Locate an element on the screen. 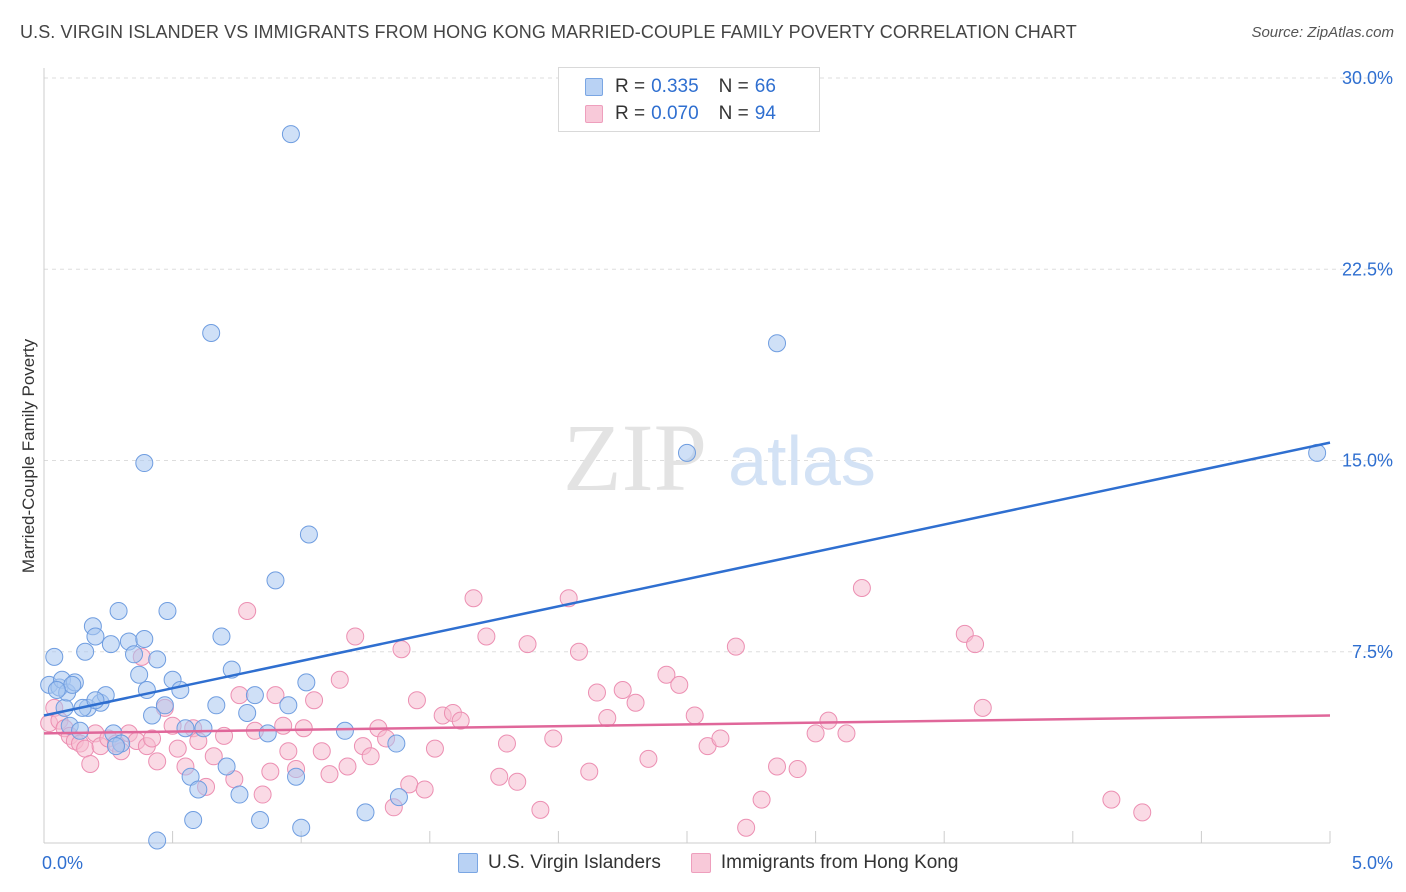 Image resolution: width=1406 pixels, height=892 pixels. legend-swatch-blue is located at coordinates (594, 87).